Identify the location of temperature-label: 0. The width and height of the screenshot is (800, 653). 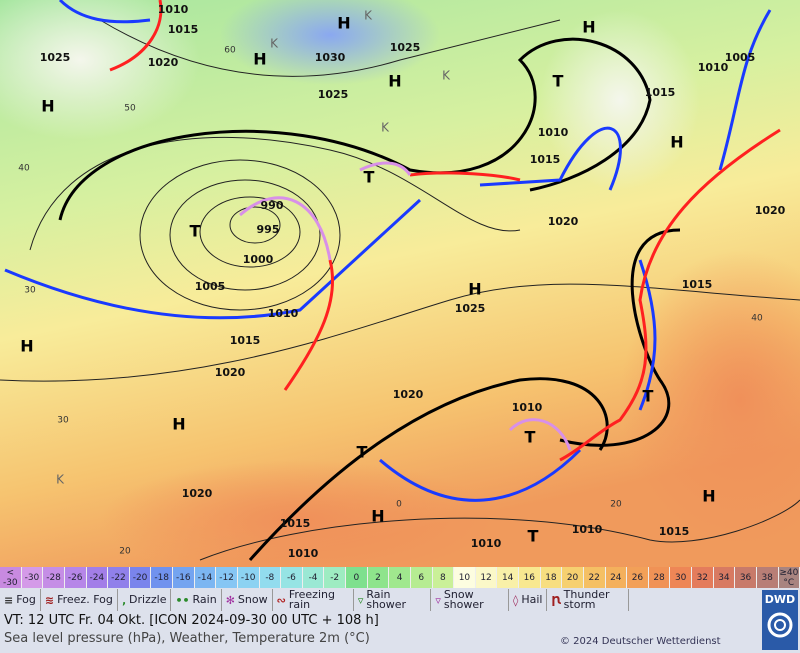
(399, 505).